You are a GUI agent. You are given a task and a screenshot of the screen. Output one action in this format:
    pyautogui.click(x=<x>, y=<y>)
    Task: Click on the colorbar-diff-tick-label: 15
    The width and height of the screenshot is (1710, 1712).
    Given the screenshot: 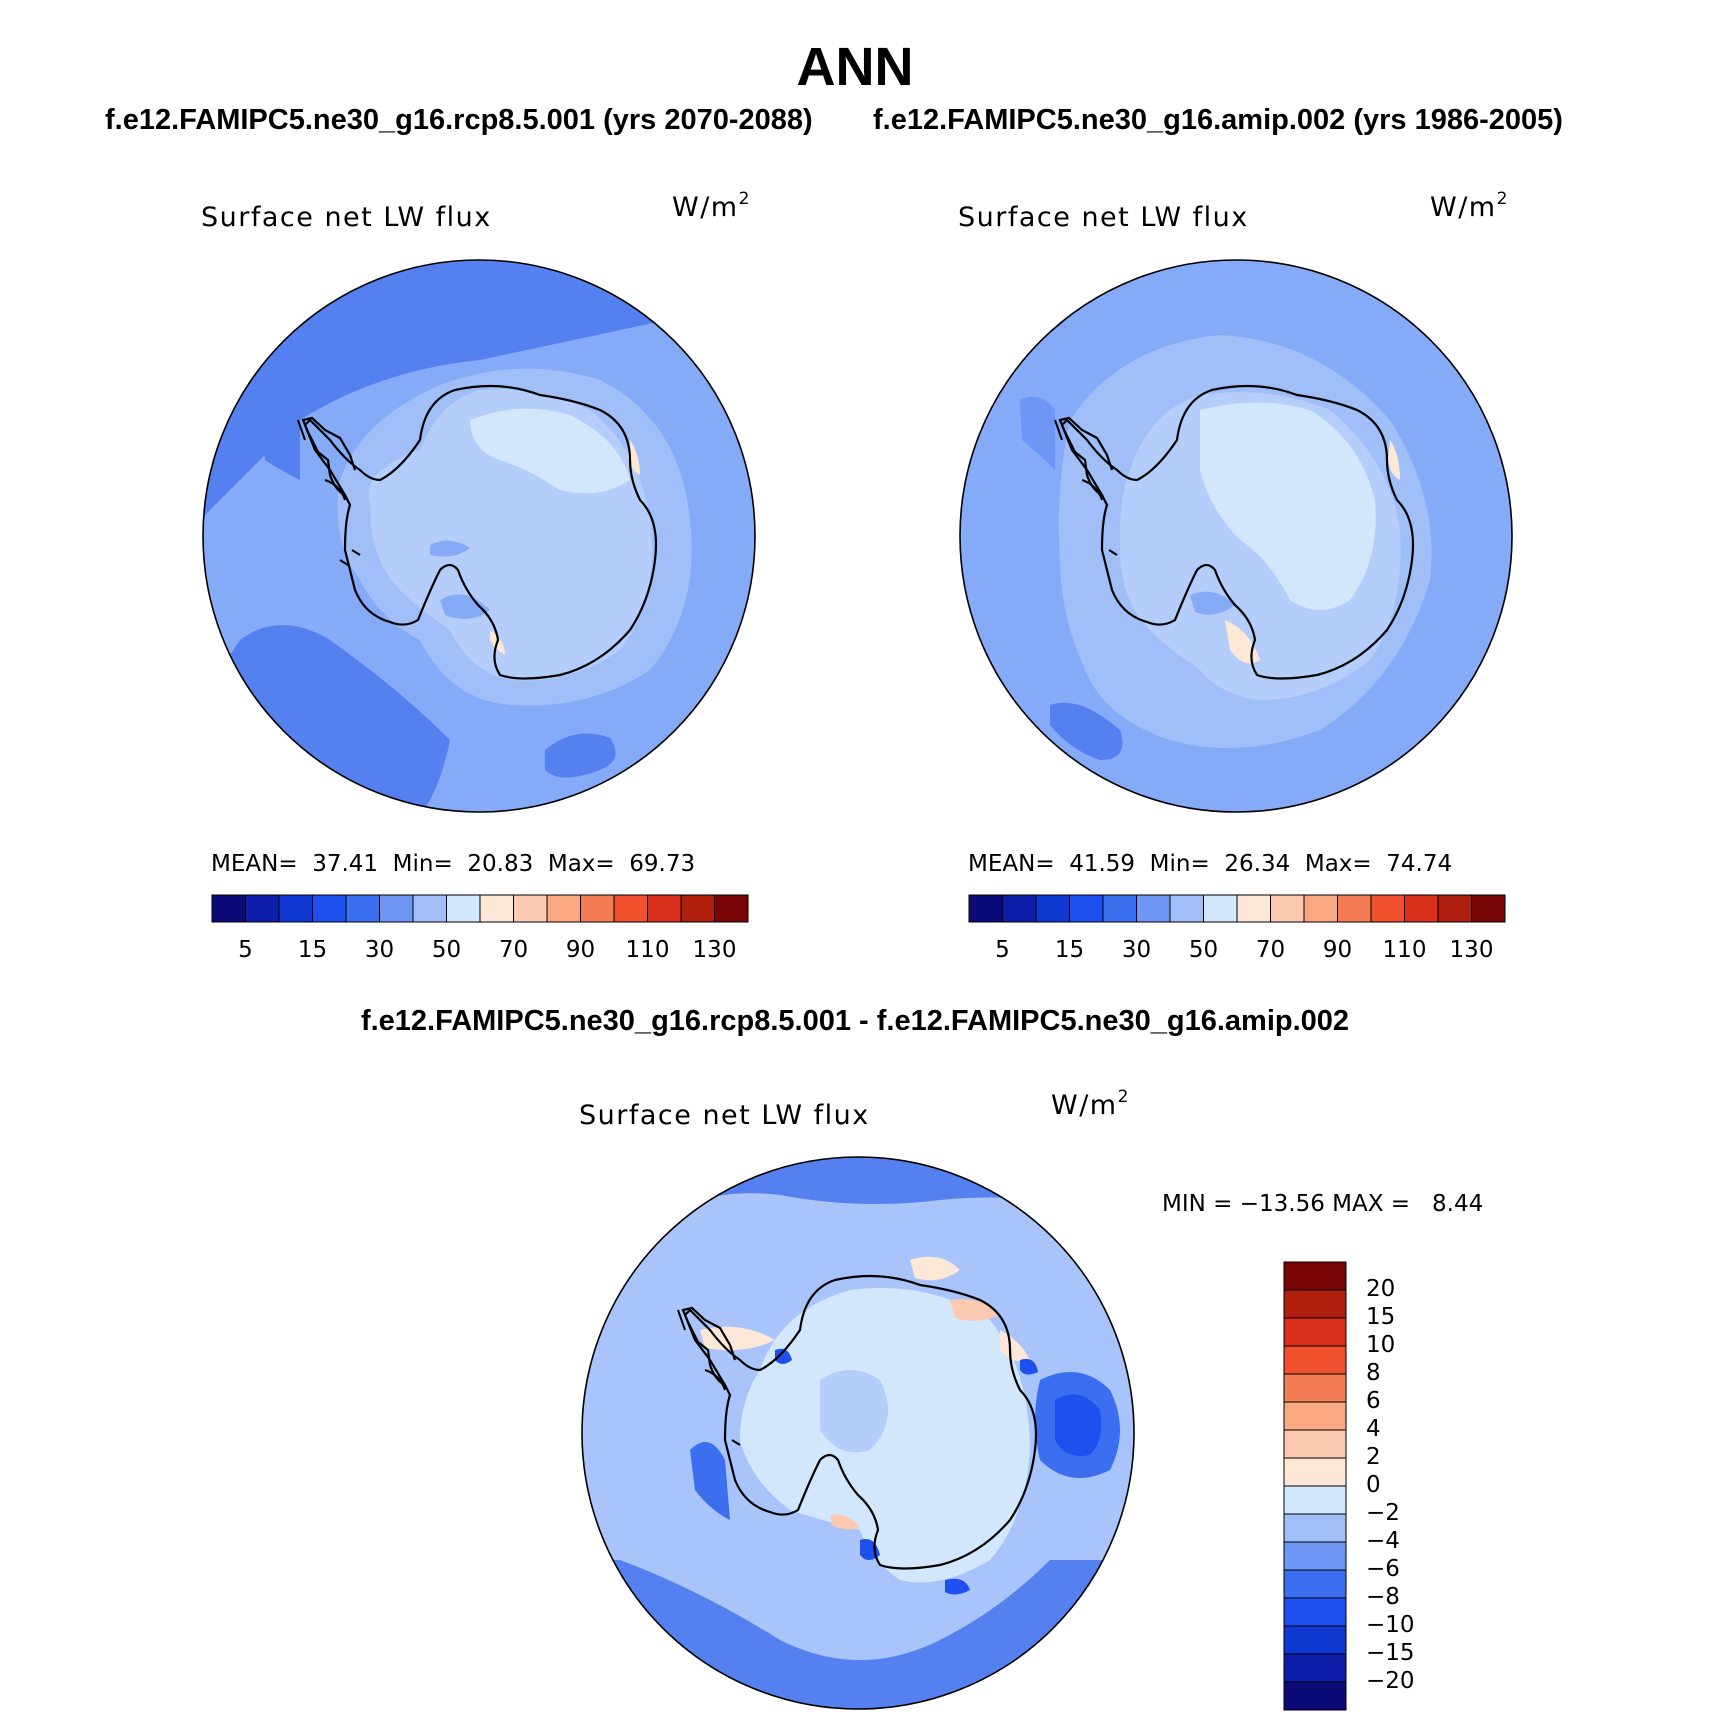 What is the action you would take?
    pyautogui.click(x=1380, y=1317)
    